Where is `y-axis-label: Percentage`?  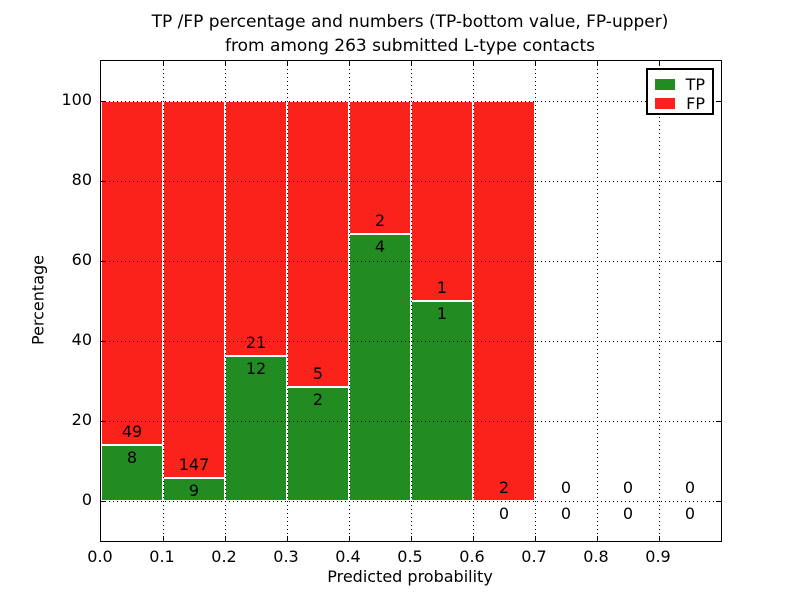
y-axis-label: Percentage is located at coordinates (38, 300).